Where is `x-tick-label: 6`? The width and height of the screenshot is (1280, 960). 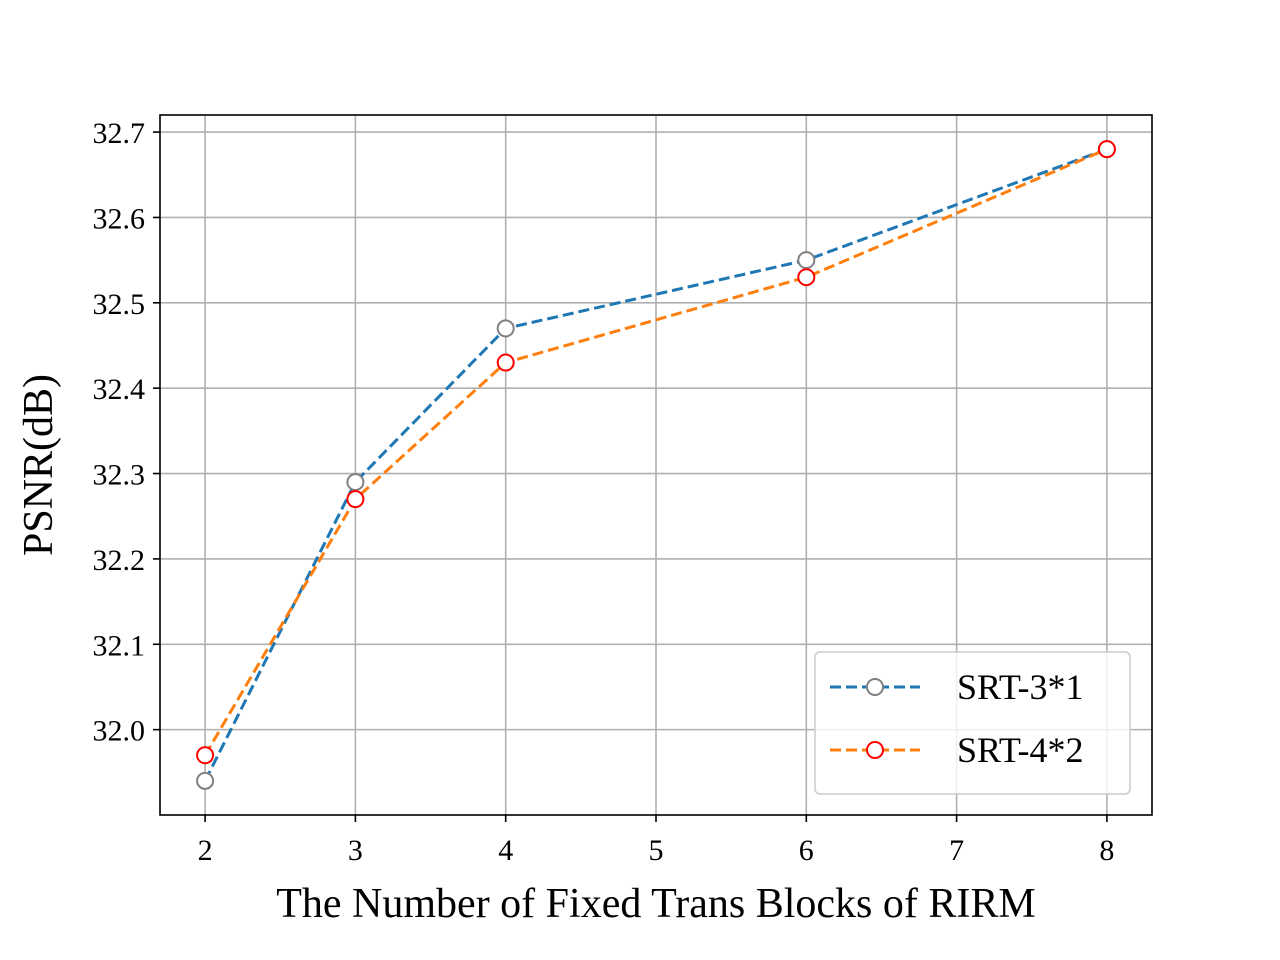
x-tick-label: 6 is located at coordinates (806, 850).